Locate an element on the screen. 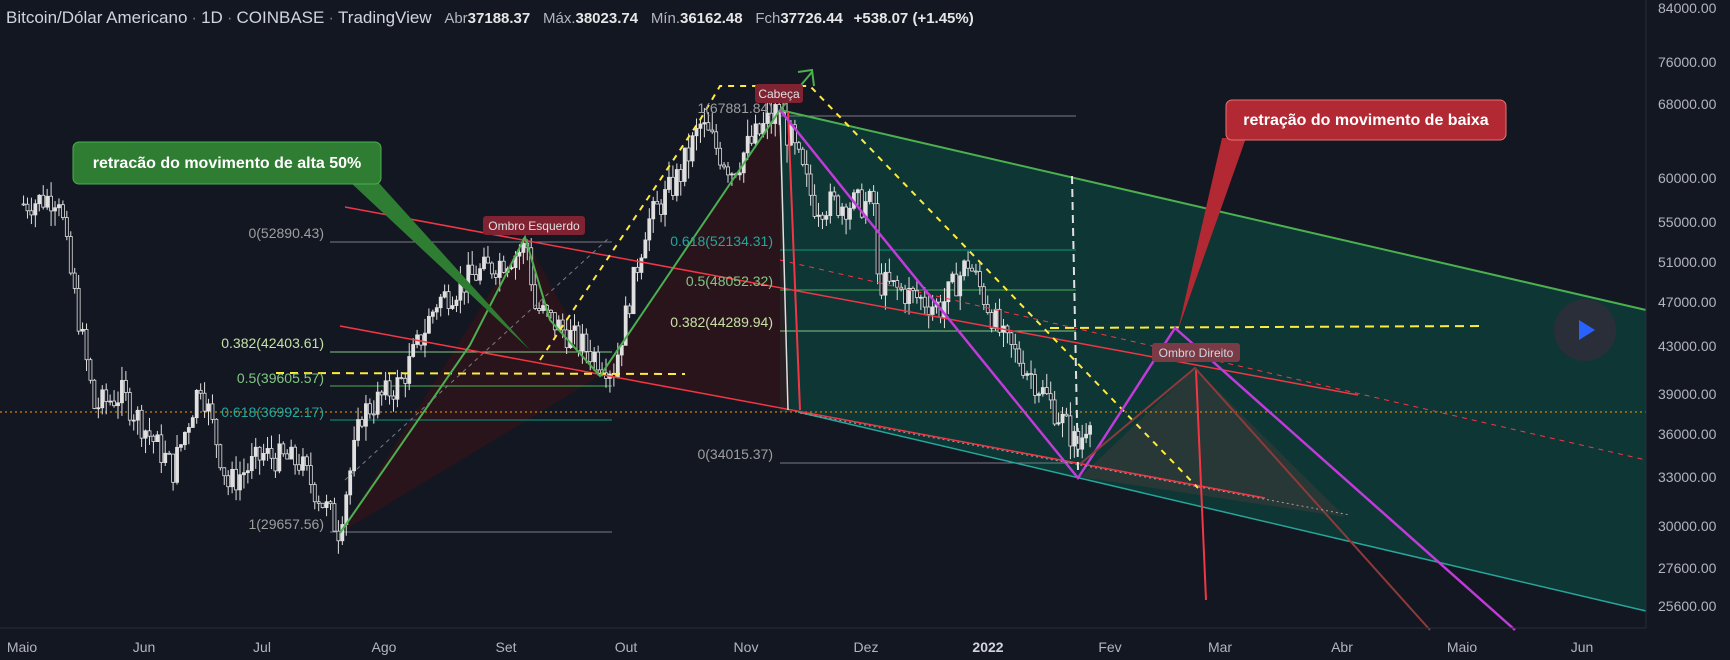 The width and height of the screenshot is (1730, 660). price-tick-label: 47000.00 is located at coordinates (1687, 302).